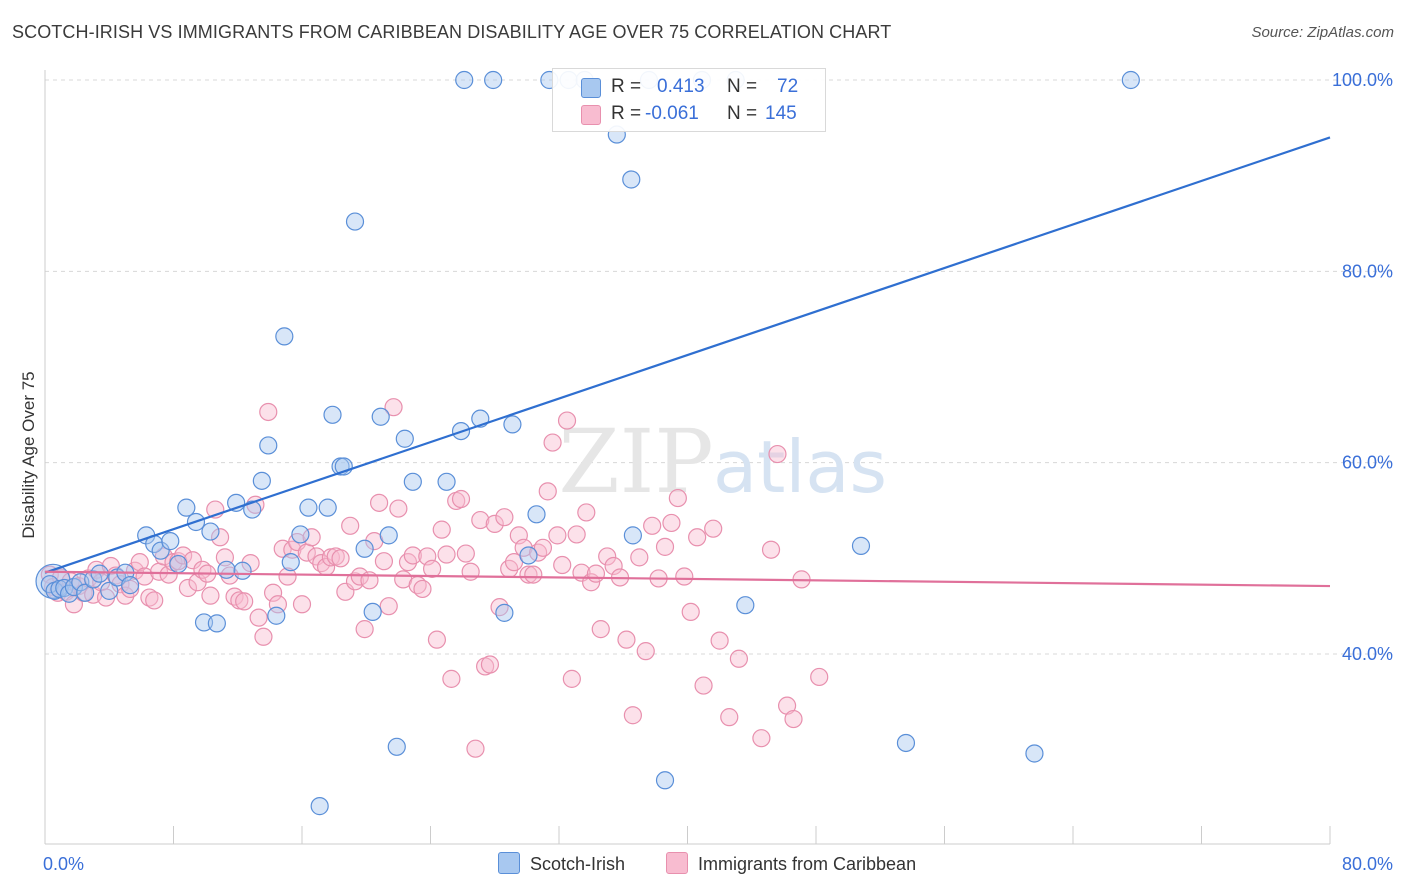  What do you see at coordinates (781, 113) in the screenshot?
I see `stats-n-value-caribbean: 145` at bounding box center [781, 113].